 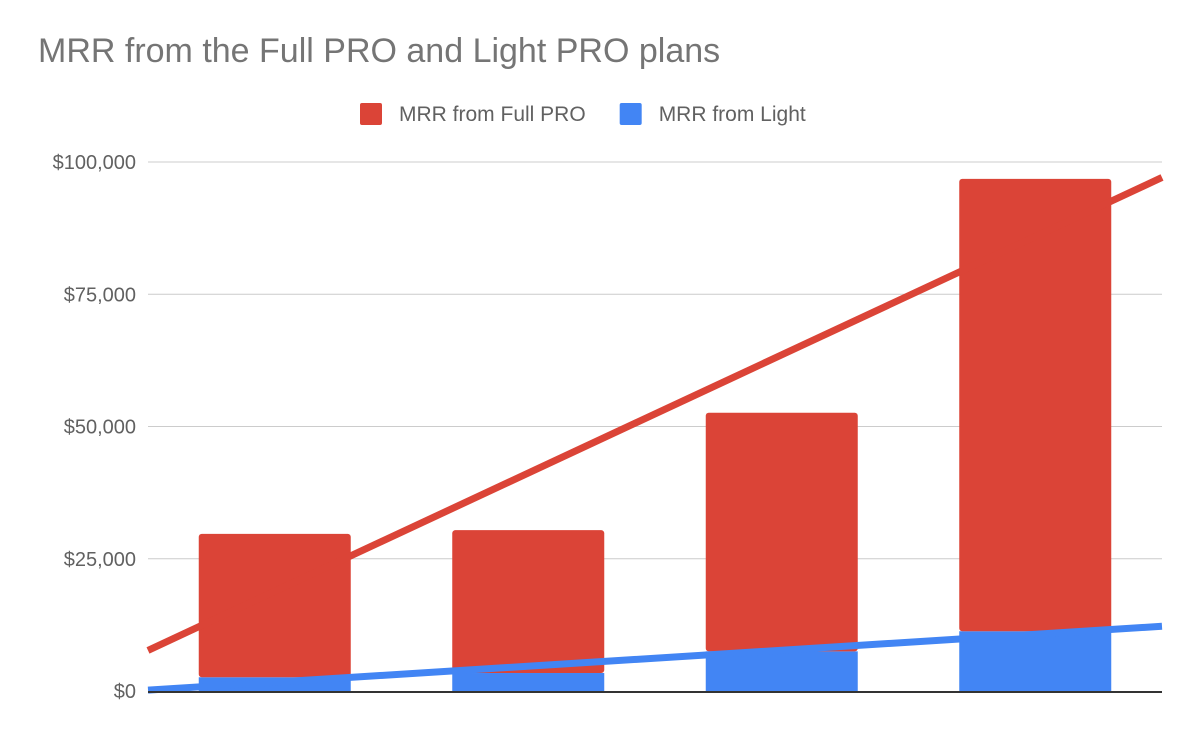 I want to click on y-tick-label: $0, so click(x=125, y=692).